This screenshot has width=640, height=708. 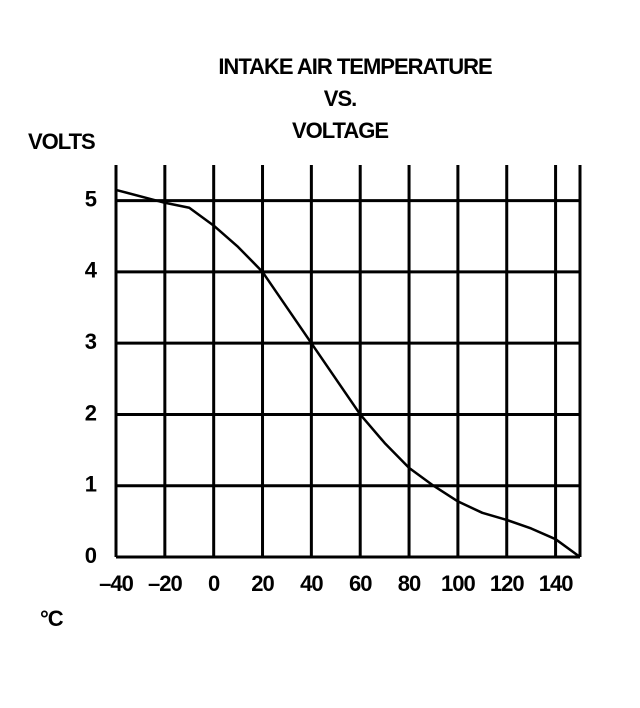 What do you see at coordinates (340, 98) in the screenshot?
I see `chart-title: VS.` at bounding box center [340, 98].